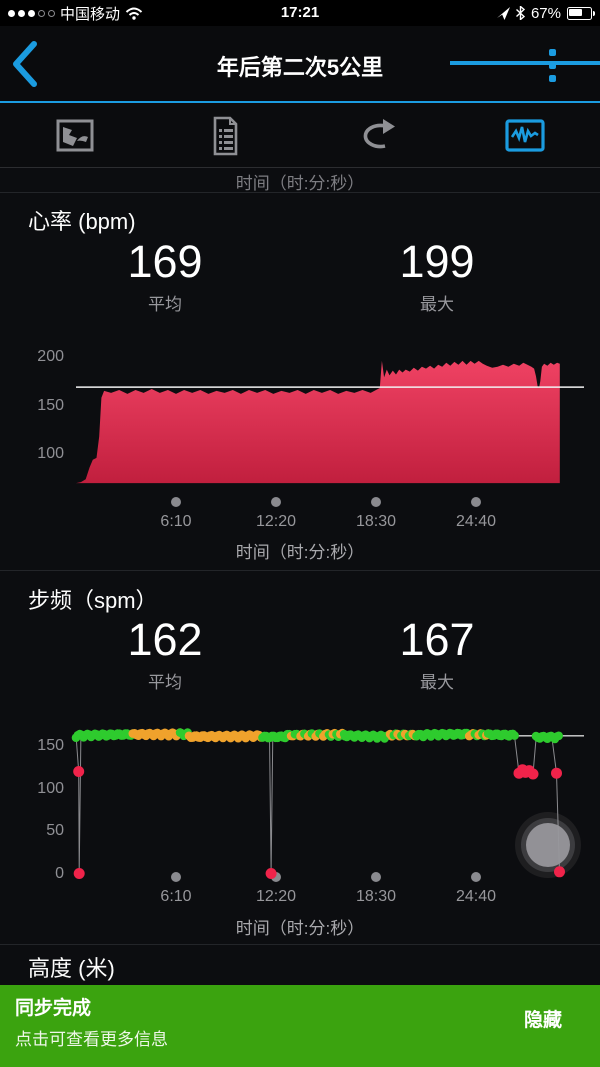  What do you see at coordinates (437, 682) in the screenshot?
I see `cadence-max-label: 最大` at bounding box center [437, 682].